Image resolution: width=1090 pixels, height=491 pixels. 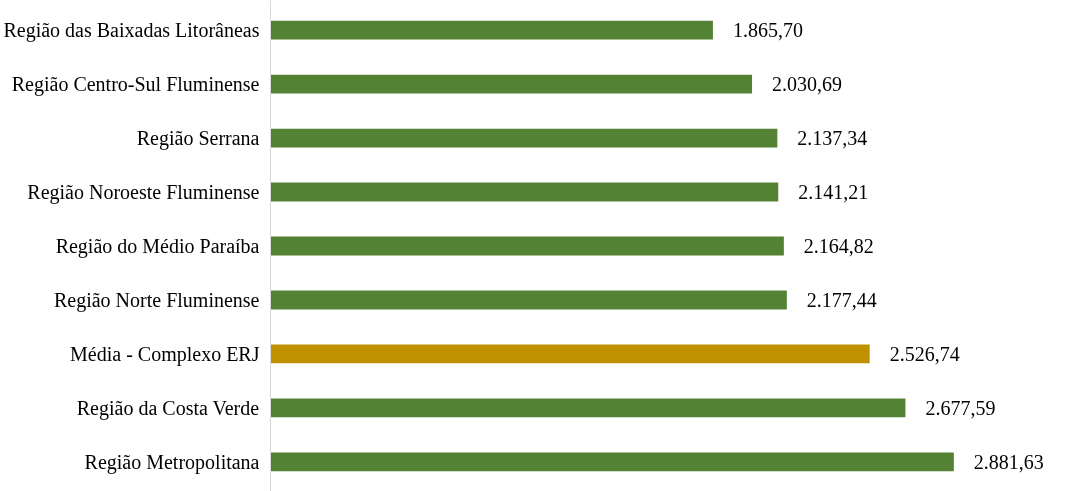 What do you see at coordinates (198, 139) in the screenshot?
I see `y-tick-label: Região Serrana` at bounding box center [198, 139].